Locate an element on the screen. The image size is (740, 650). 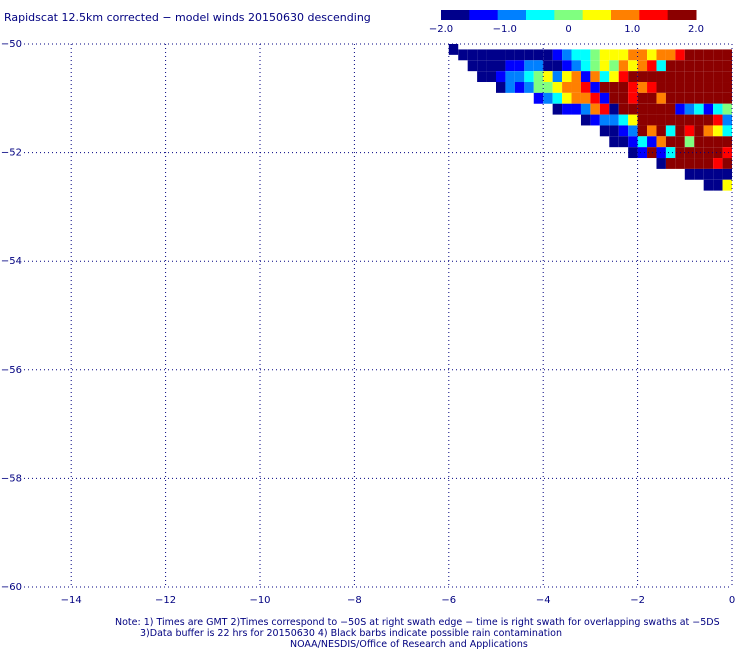
y-tick-label: −58 is located at coordinates (11, 478).